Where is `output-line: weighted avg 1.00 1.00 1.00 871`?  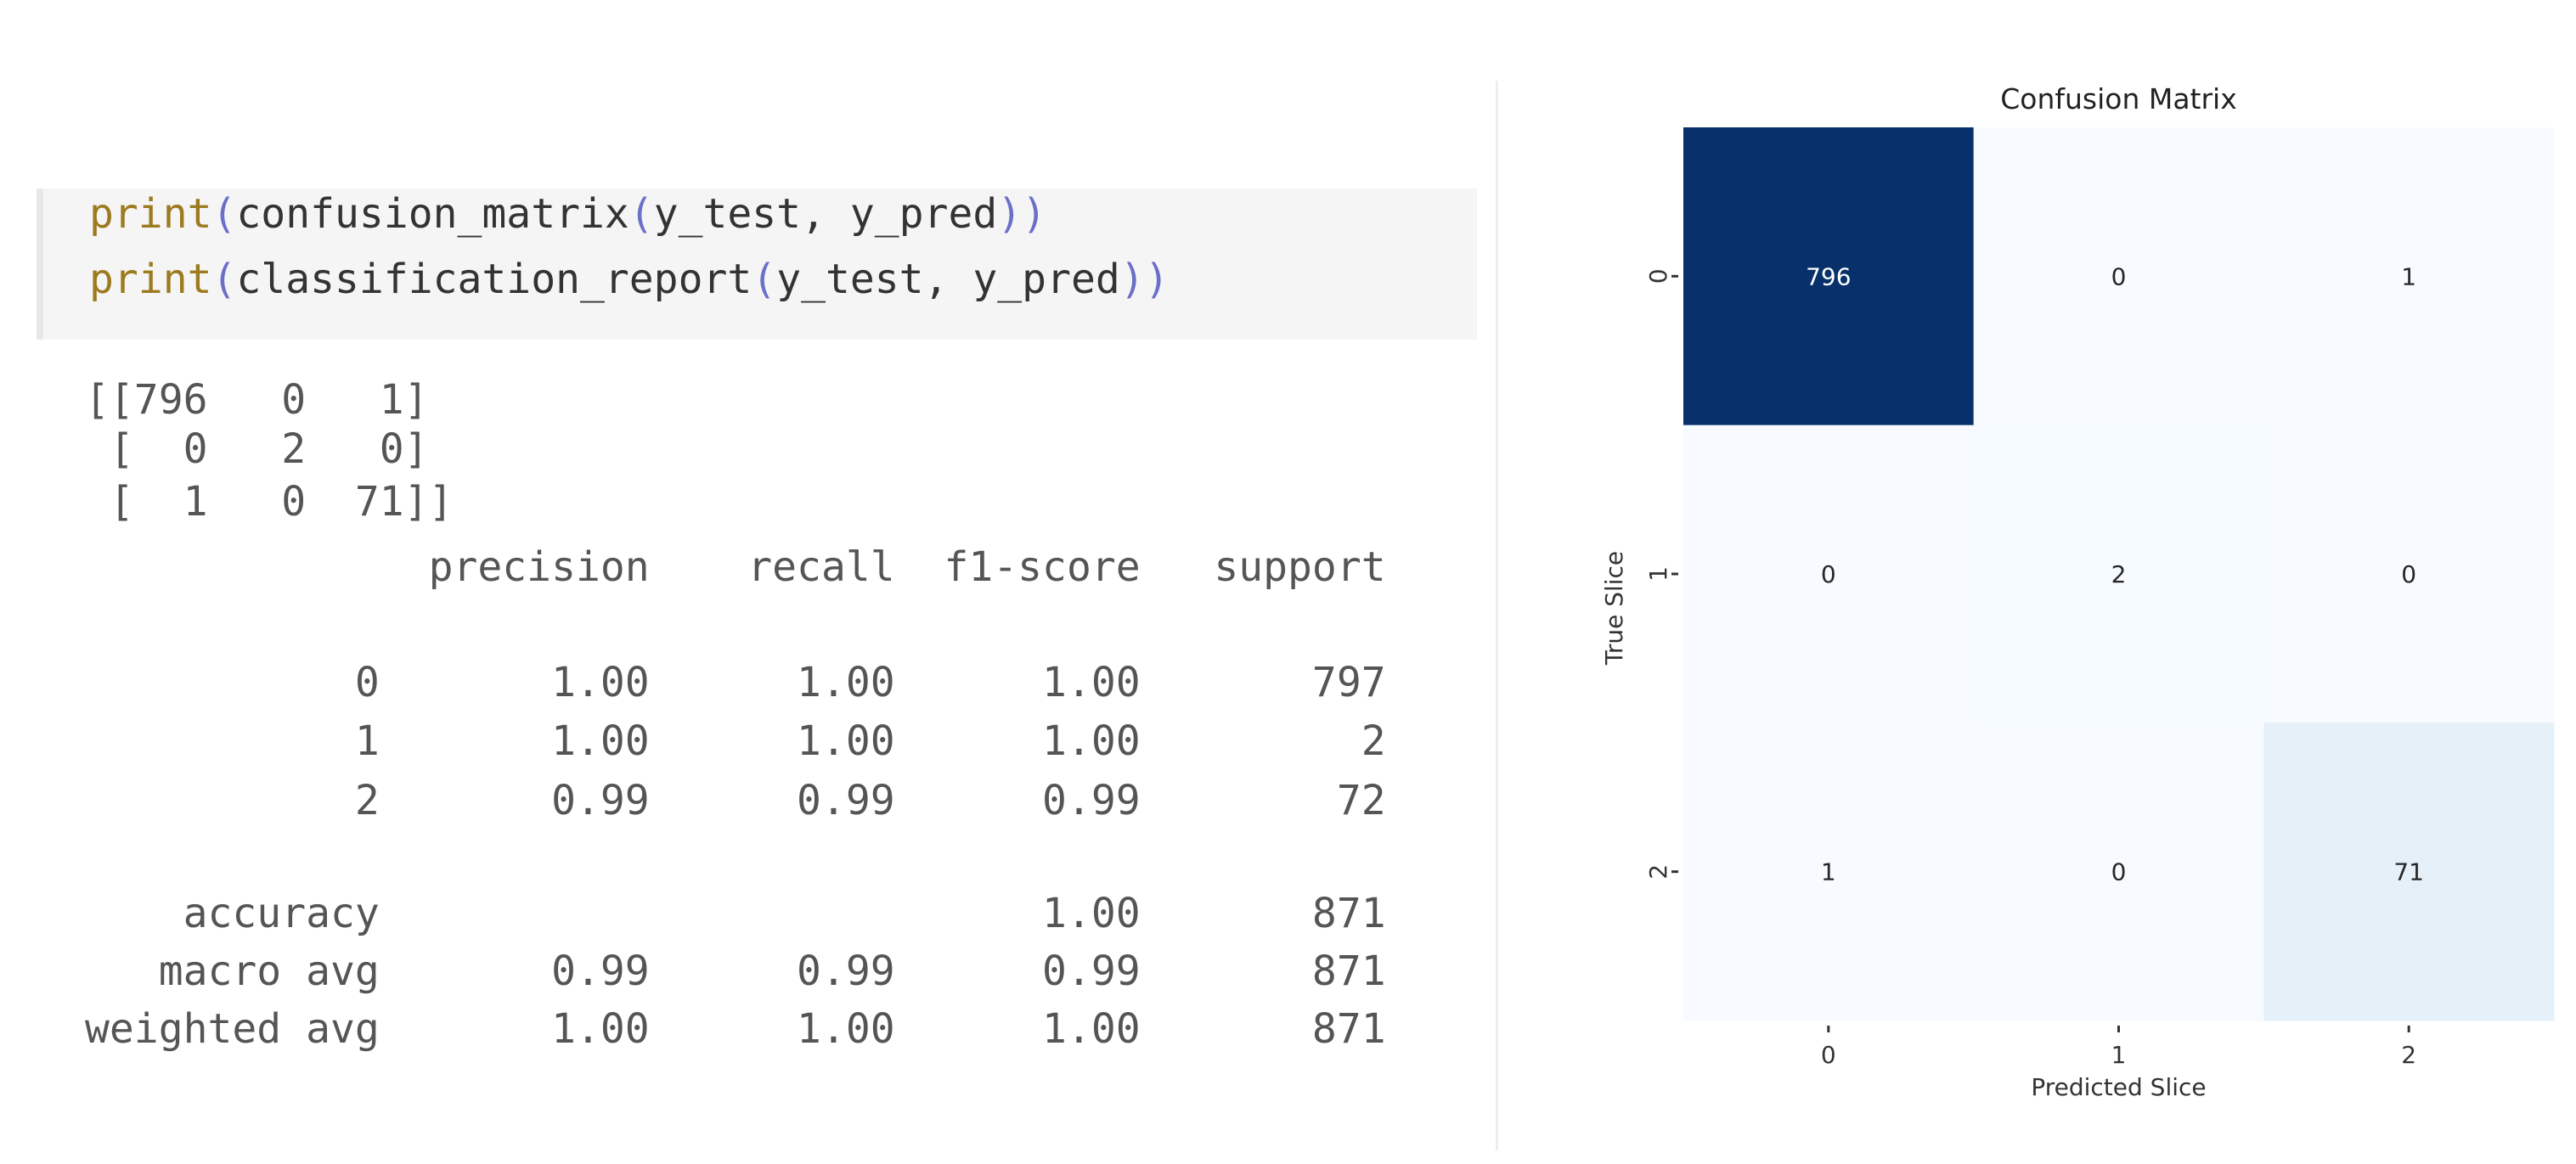
output-line: weighted avg 1.00 1.00 1.00 871 is located at coordinates (735, 1029).